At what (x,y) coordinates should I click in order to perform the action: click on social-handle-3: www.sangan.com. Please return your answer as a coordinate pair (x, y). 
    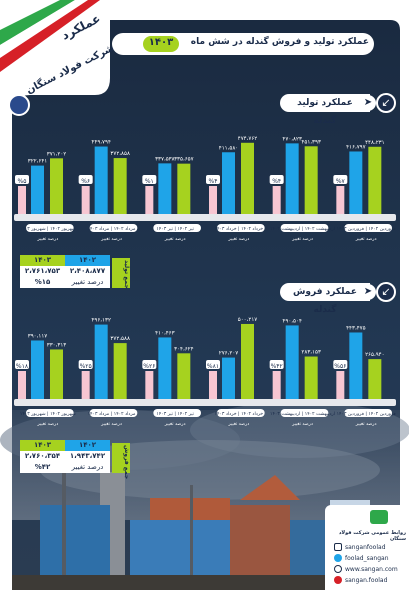
    Looking at the image, I should click on (371, 569).